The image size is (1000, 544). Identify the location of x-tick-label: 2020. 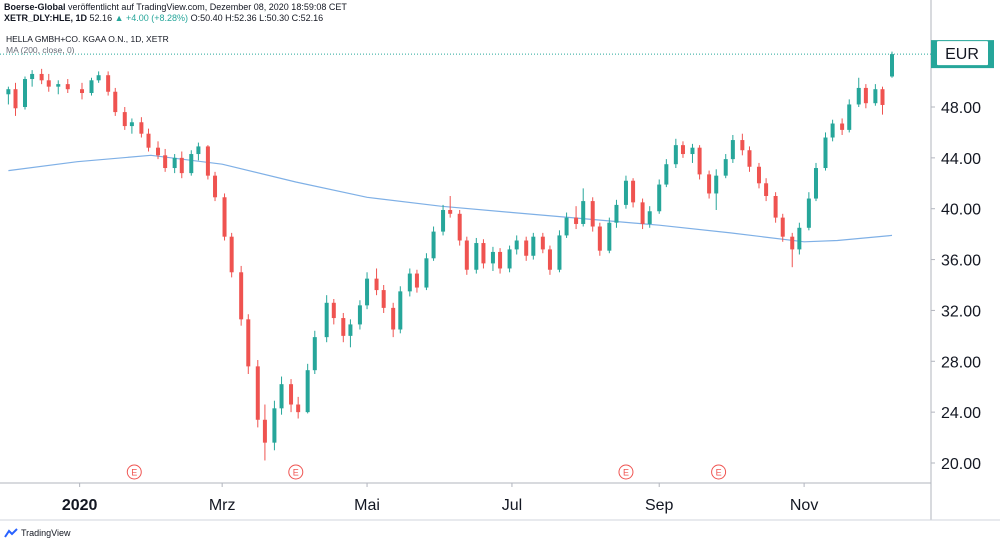
(80, 505).